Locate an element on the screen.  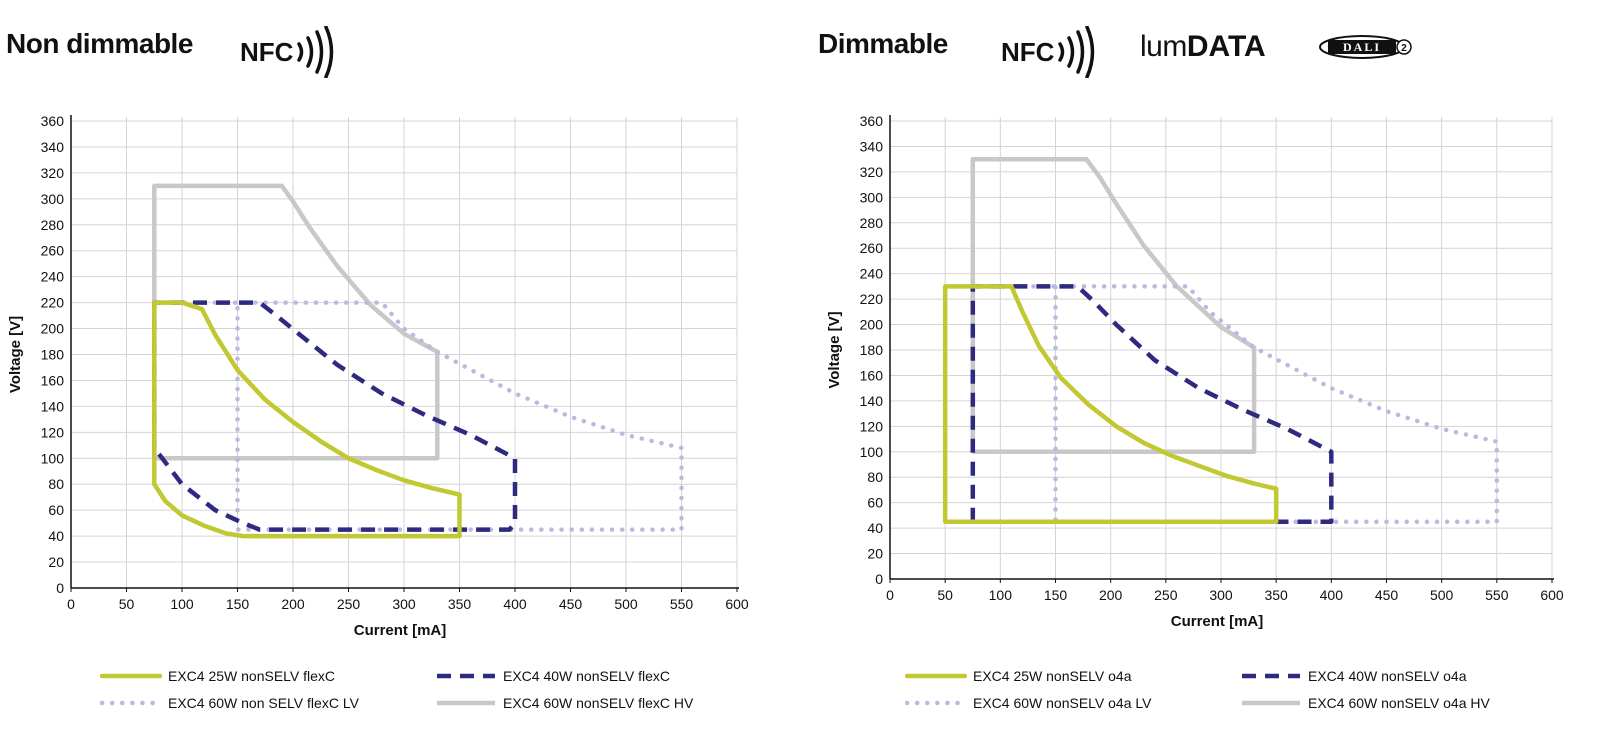
x-axis-label: Current [mA] is located at coordinates (400, 630).